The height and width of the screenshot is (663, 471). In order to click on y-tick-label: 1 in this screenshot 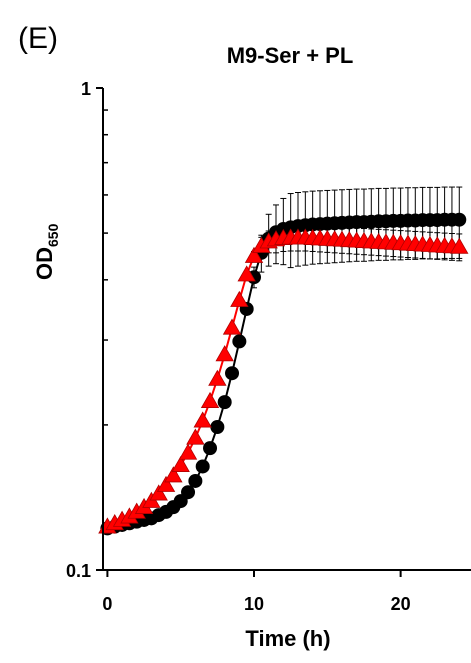, I will do `click(86, 89)`.